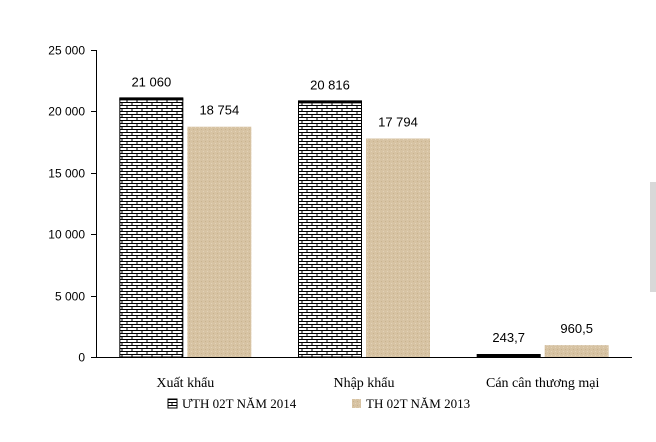 The height and width of the screenshot is (442, 656). I want to click on category-labels: Xuất khẩu Nhập khẩu Cán cân thương mại, so click(377, 383).